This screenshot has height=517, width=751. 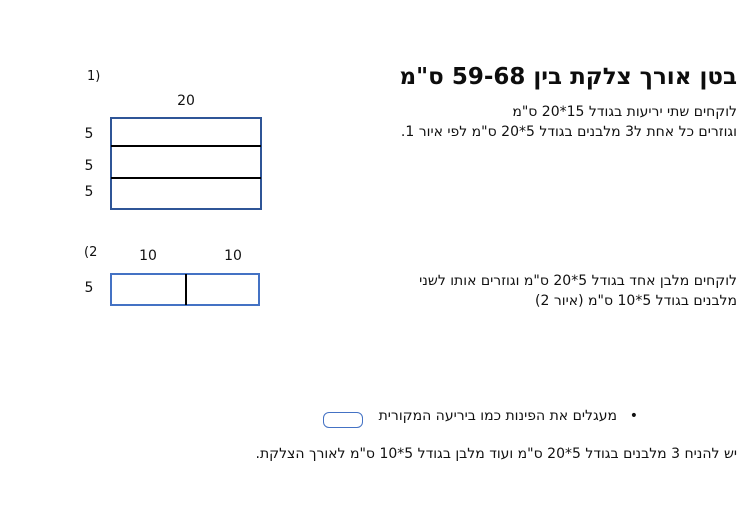 What do you see at coordinates (568, 77) in the screenshot?
I see `page-title: בטן אורך צלקת בין 59-68 ס"מ` at bounding box center [568, 77].